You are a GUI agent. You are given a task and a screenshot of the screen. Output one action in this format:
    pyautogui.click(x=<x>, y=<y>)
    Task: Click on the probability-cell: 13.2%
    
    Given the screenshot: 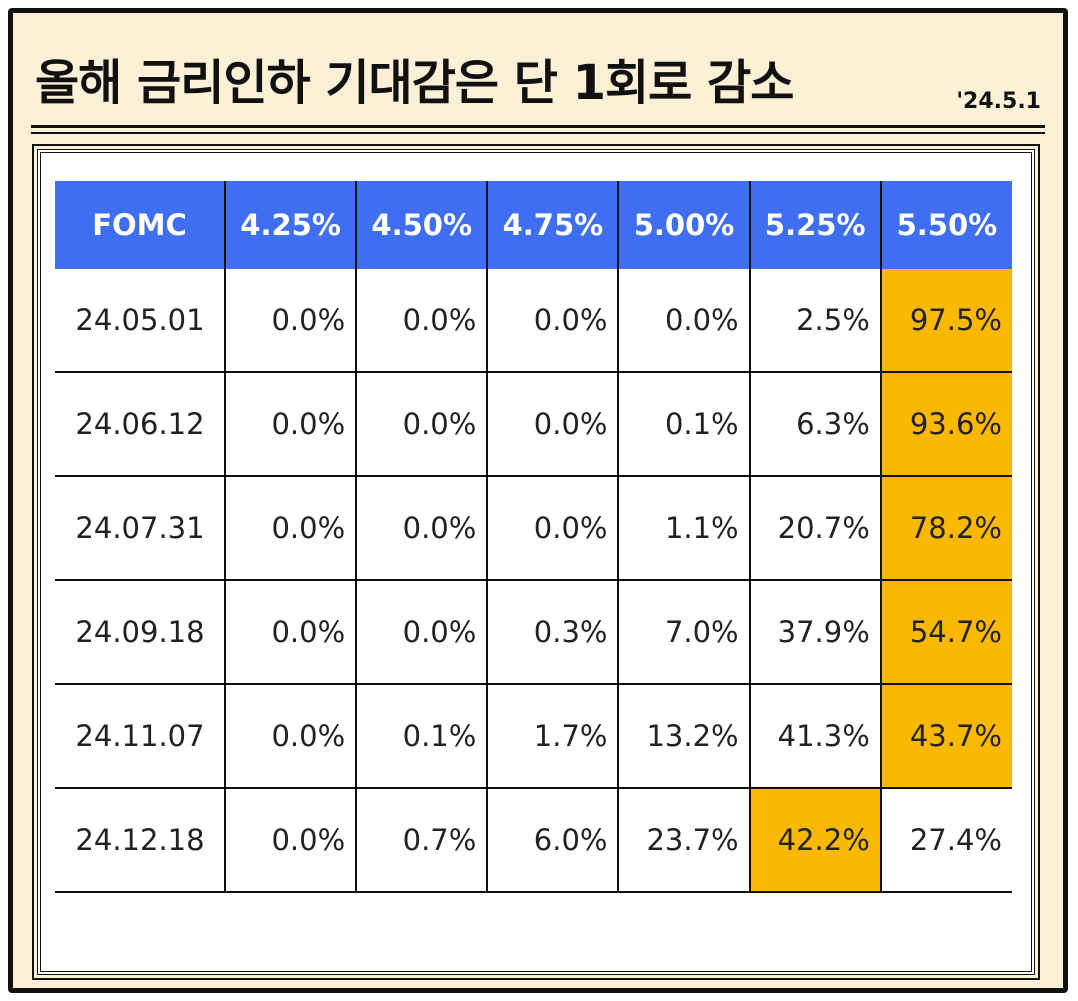 What is the action you would take?
    pyautogui.click(x=683, y=736)
    